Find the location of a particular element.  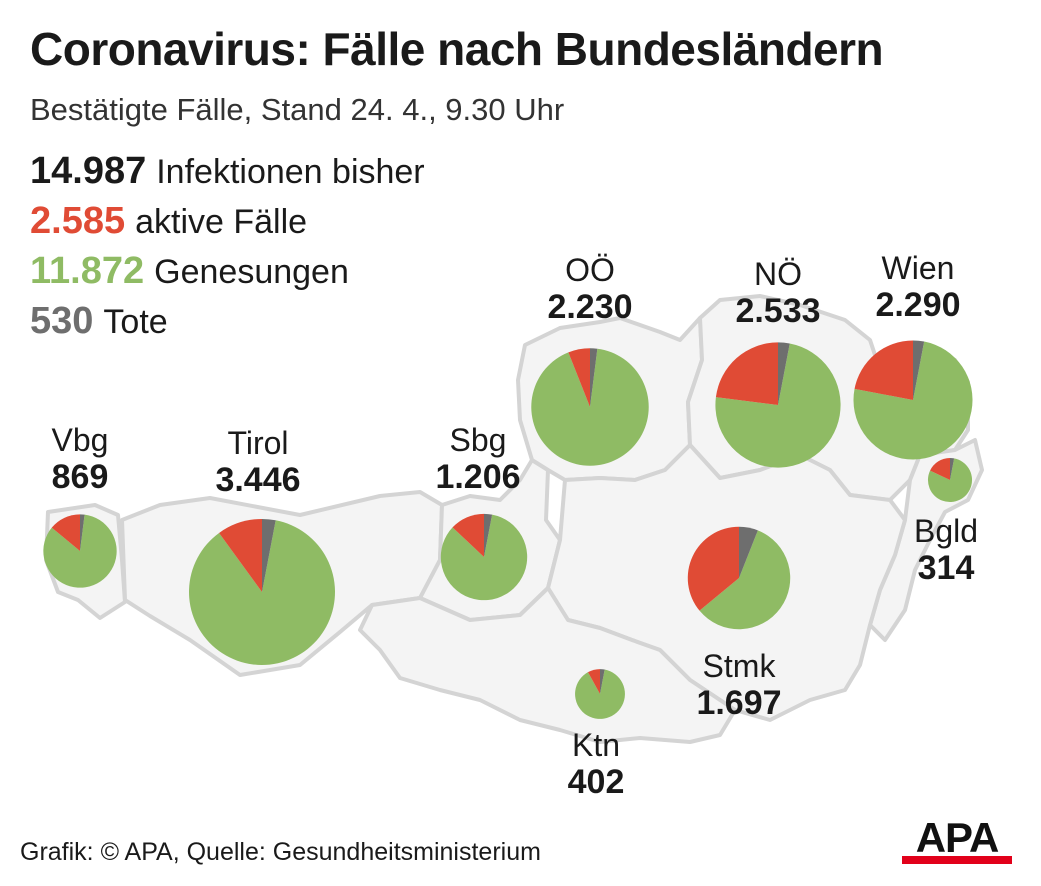

apa-logo-bar is located at coordinates (957, 860).